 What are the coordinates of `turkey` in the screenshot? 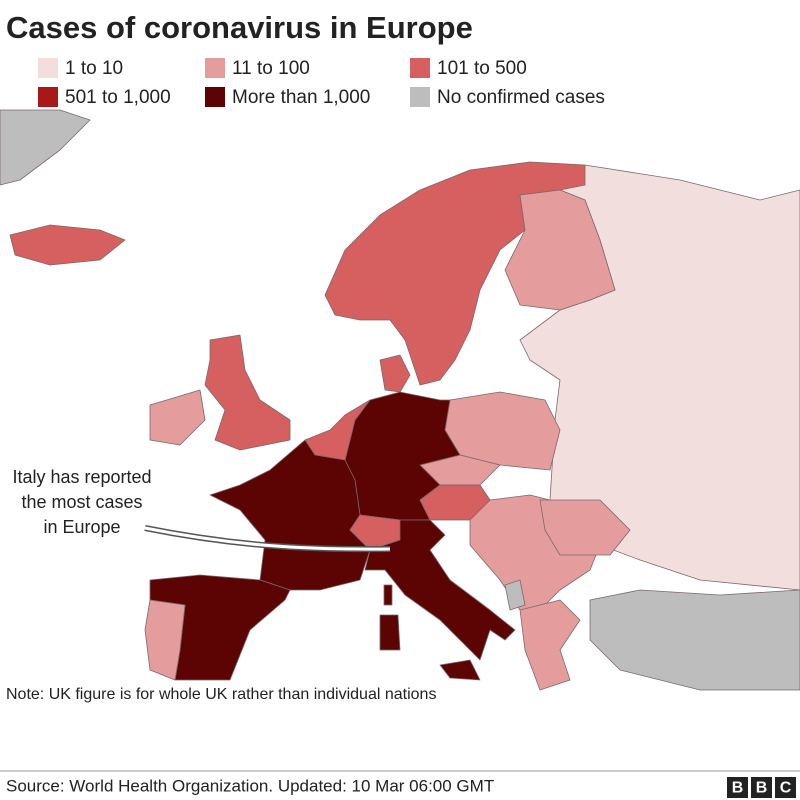 It's located at (694, 640).